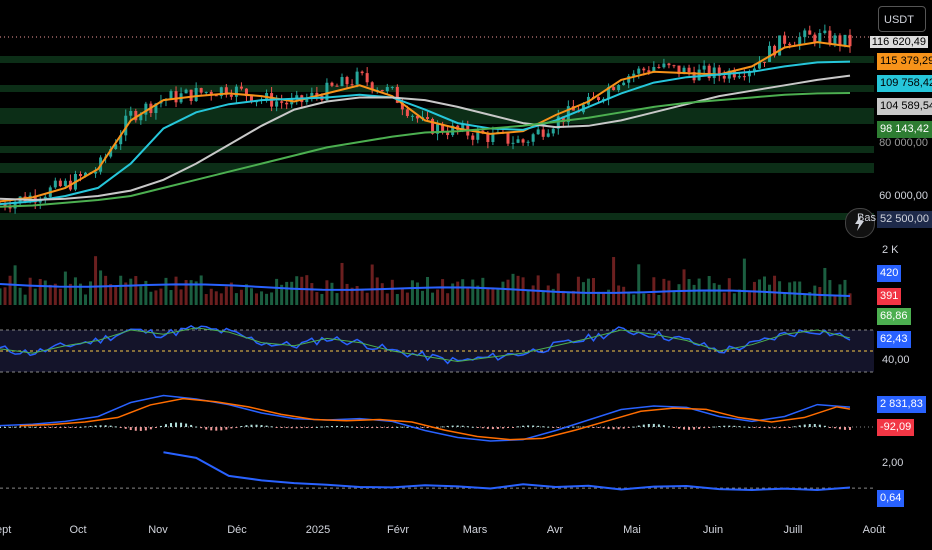  I want to click on ema-slow-tag: 109 758,42, so click(904, 83).